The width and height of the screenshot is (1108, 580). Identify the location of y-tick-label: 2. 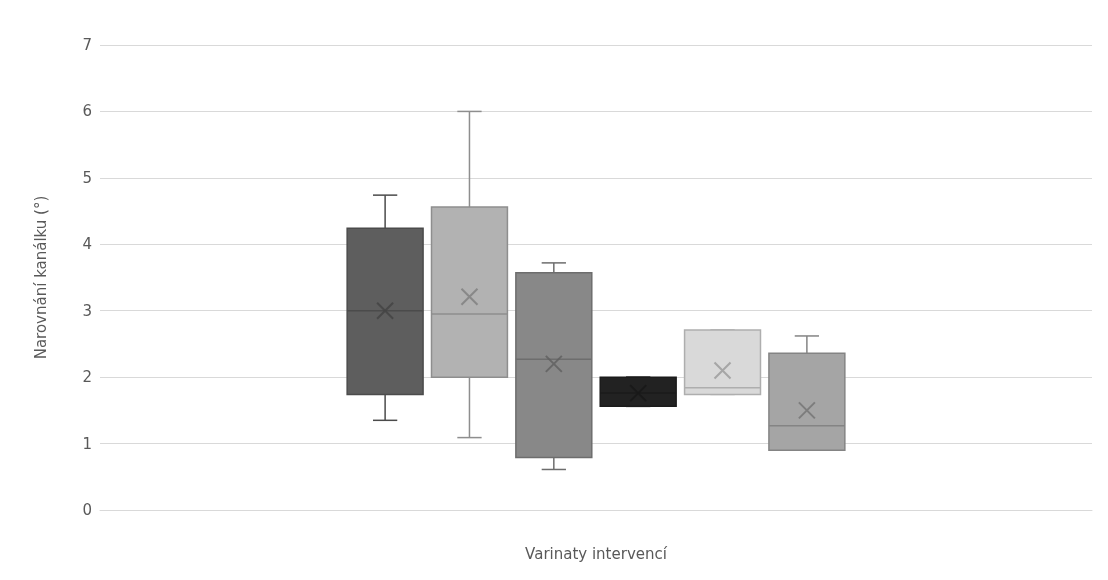
(87, 377).